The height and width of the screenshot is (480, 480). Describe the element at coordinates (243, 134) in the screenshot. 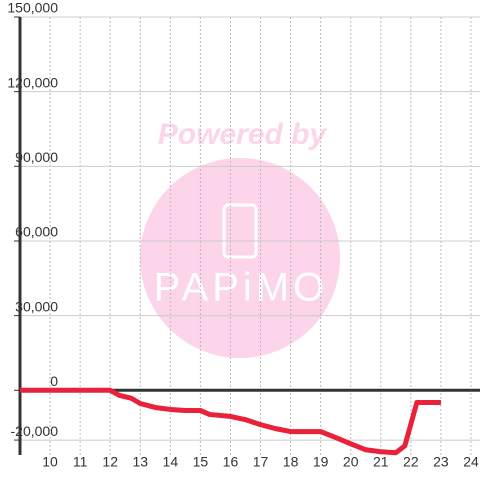

I see `watermark-title: Powered by` at that location.